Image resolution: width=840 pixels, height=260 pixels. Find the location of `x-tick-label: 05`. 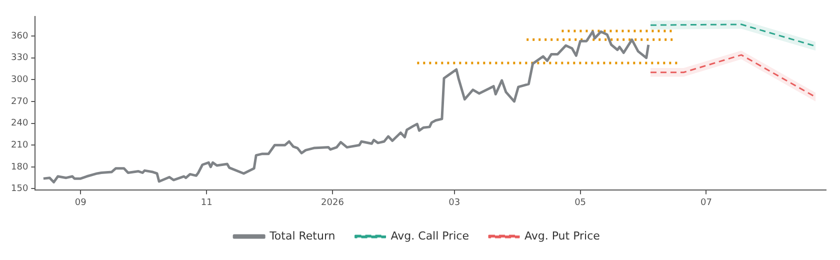

x-tick-label: 05 is located at coordinates (580, 203).